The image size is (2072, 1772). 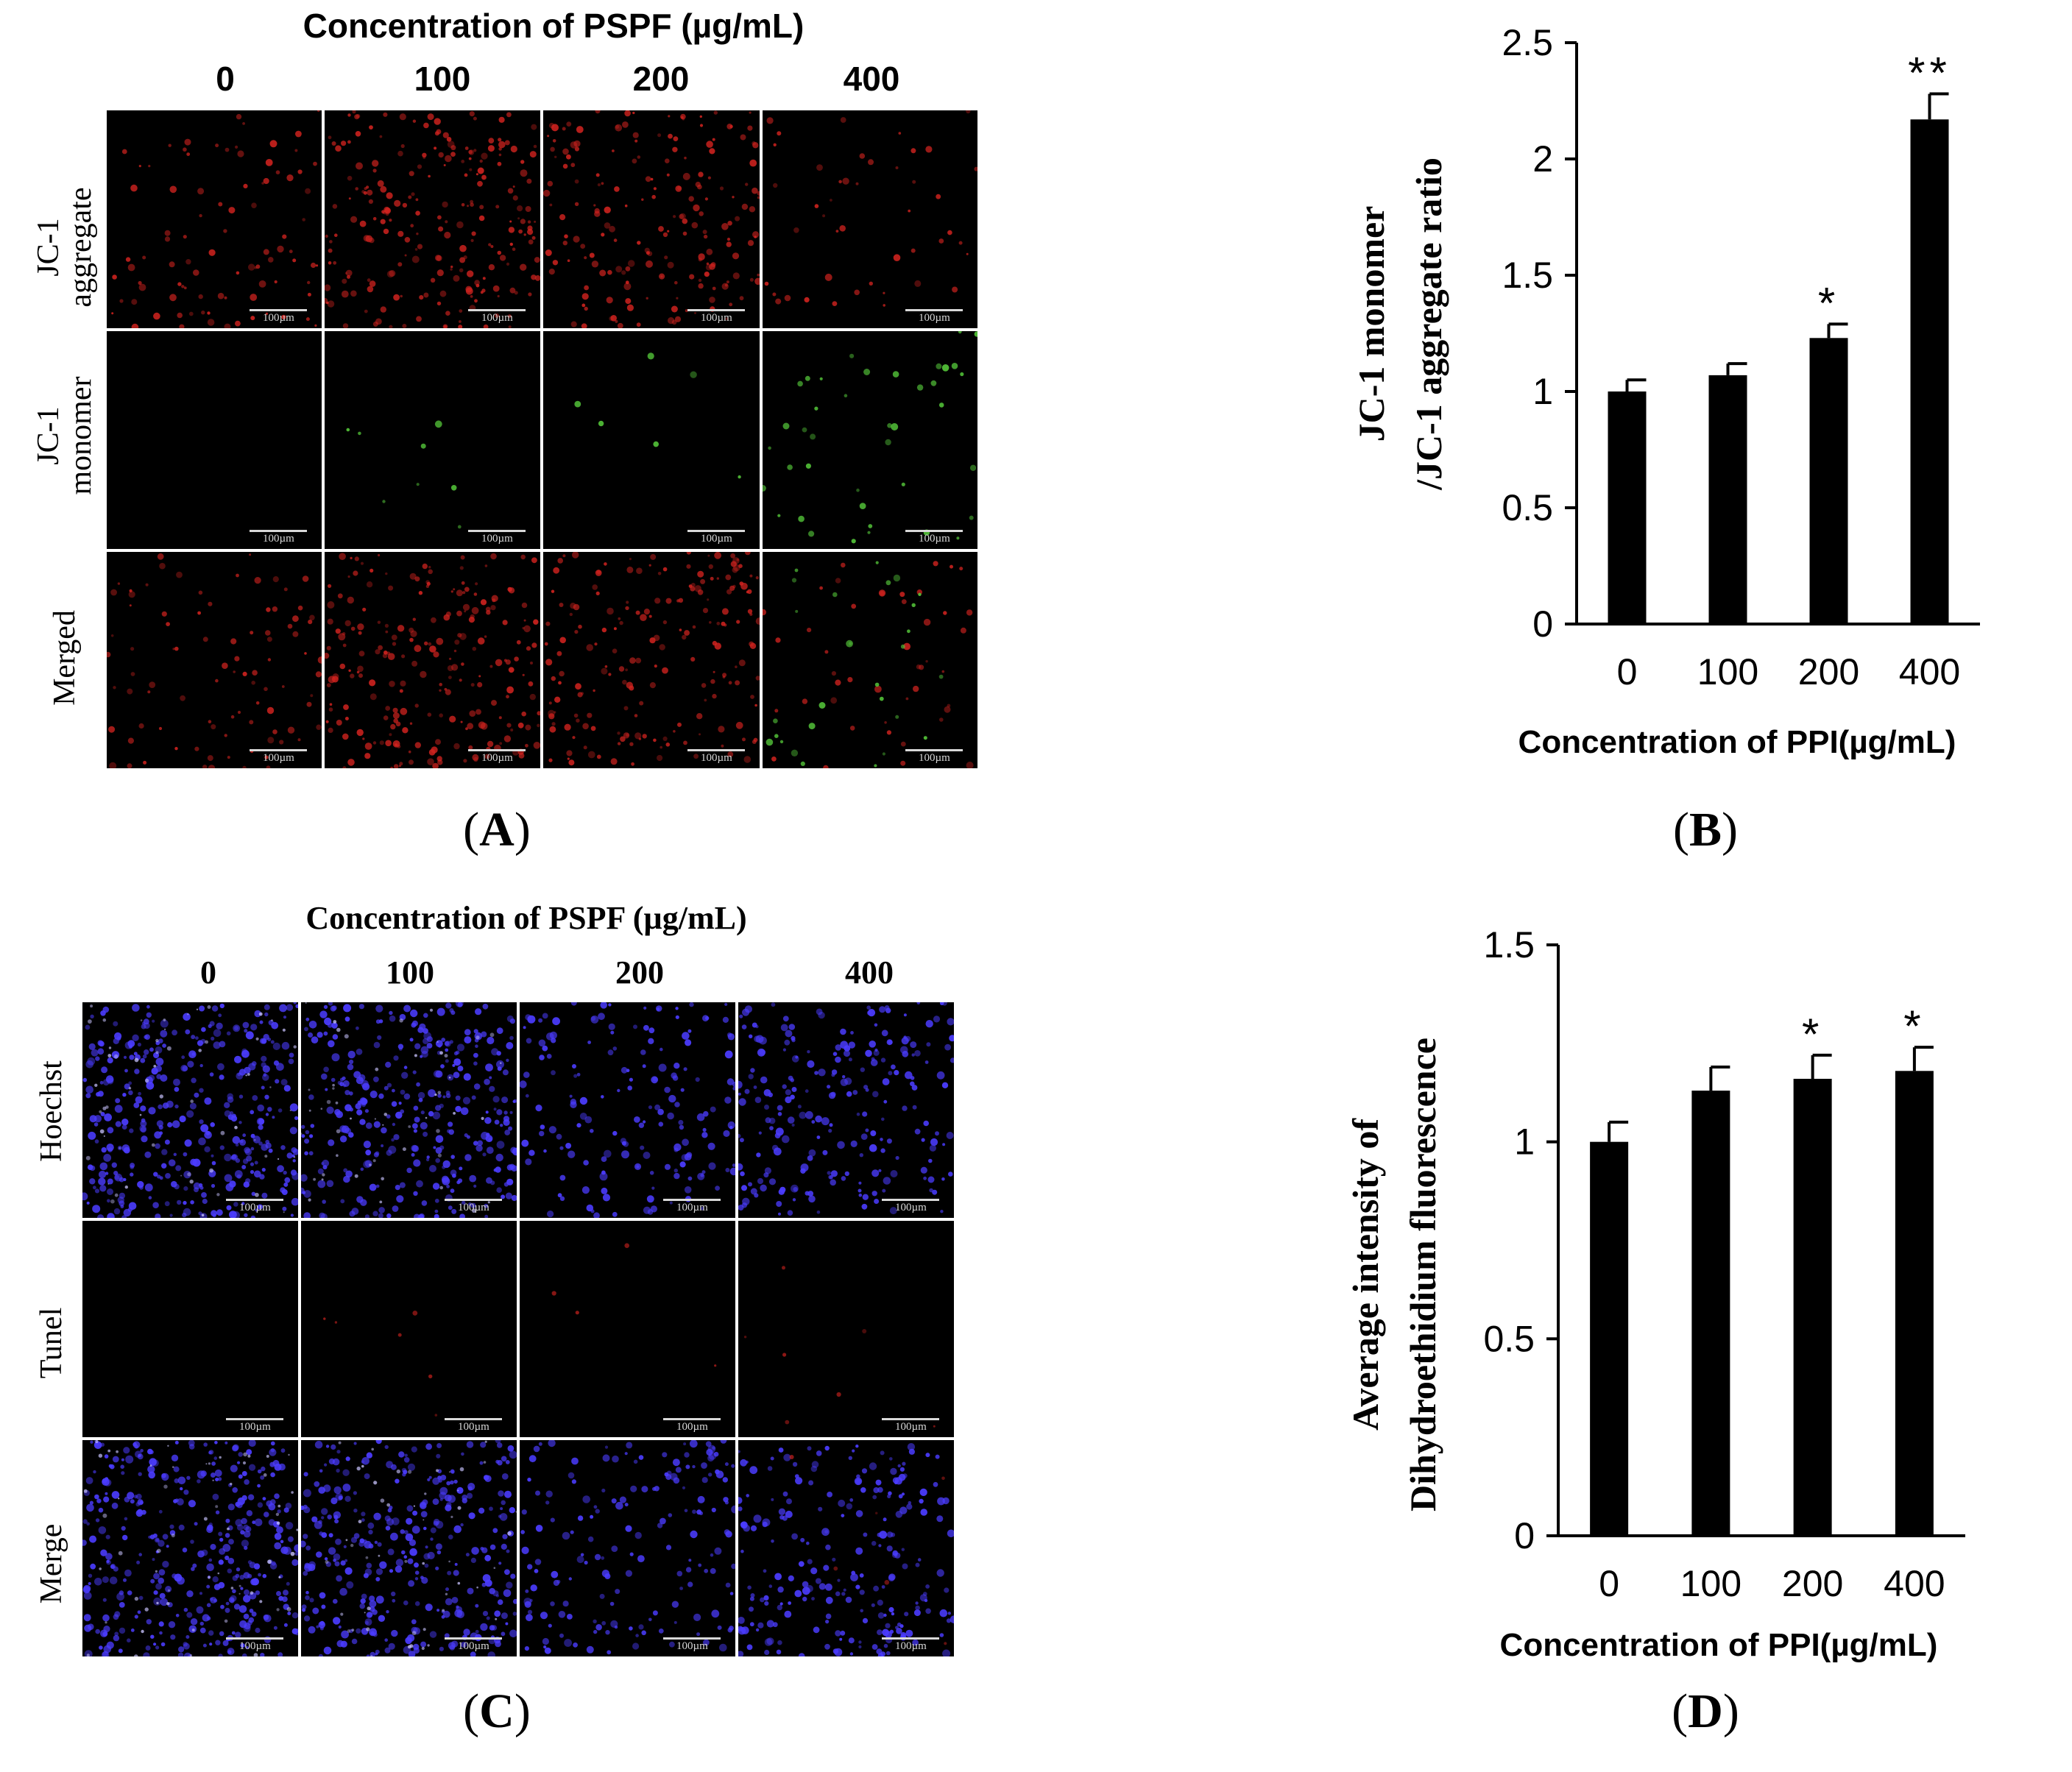 What do you see at coordinates (1711, 1583) in the screenshot?
I see `x-tick-label: 100` at bounding box center [1711, 1583].